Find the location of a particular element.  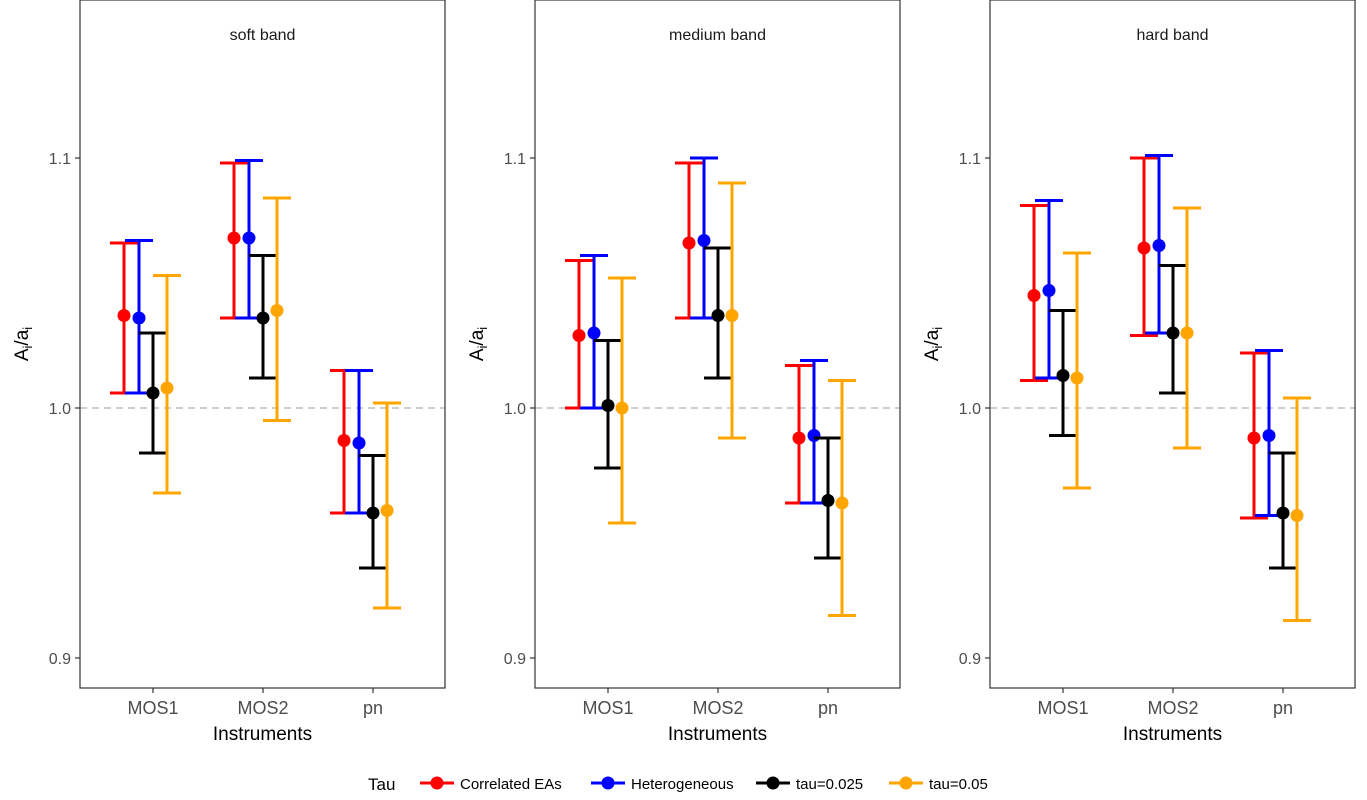

legend-title: Tau is located at coordinates (381, 784).